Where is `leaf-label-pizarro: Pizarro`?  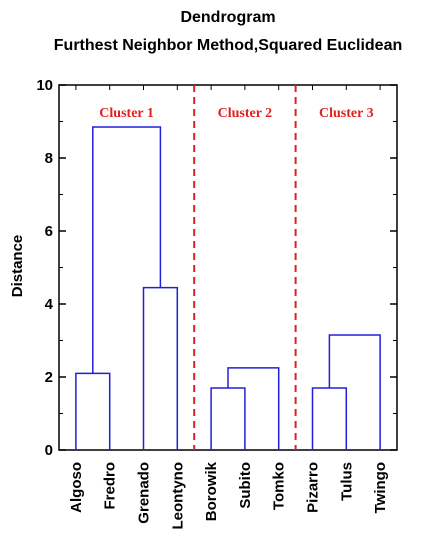
leaf-label-pizarro: Pizarro is located at coordinates (313, 487).